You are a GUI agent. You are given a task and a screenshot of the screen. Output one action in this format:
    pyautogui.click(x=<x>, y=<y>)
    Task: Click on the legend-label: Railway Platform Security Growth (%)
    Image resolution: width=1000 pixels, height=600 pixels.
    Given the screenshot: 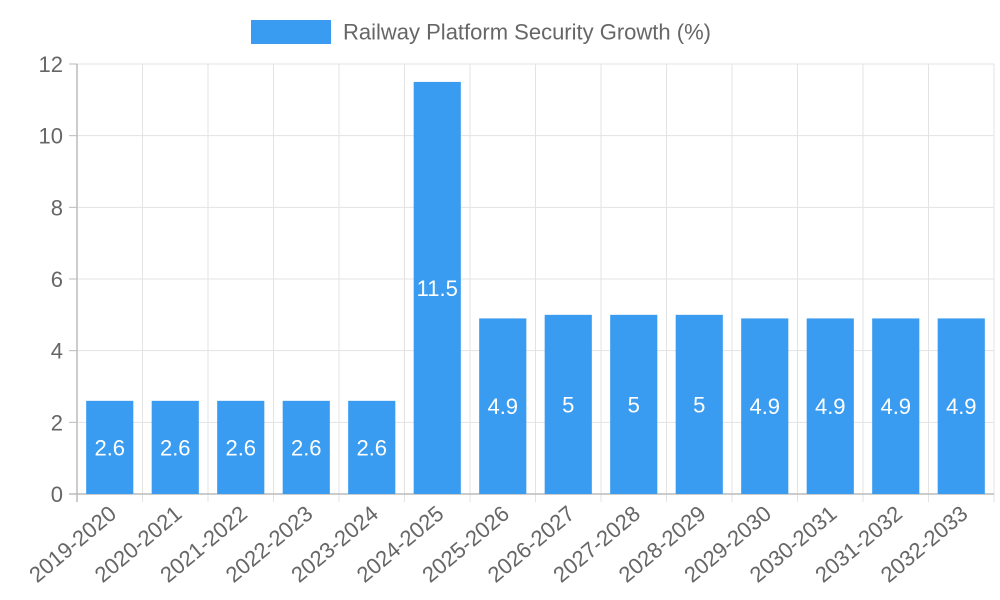 What is the action you would take?
    pyautogui.click(x=527, y=32)
    